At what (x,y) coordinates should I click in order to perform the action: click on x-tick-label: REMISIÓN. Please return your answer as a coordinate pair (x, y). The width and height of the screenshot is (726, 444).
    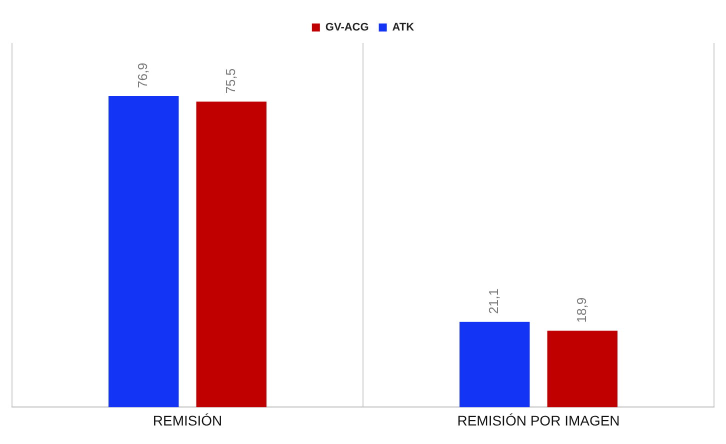
    Looking at the image, I should click on (187, 420).